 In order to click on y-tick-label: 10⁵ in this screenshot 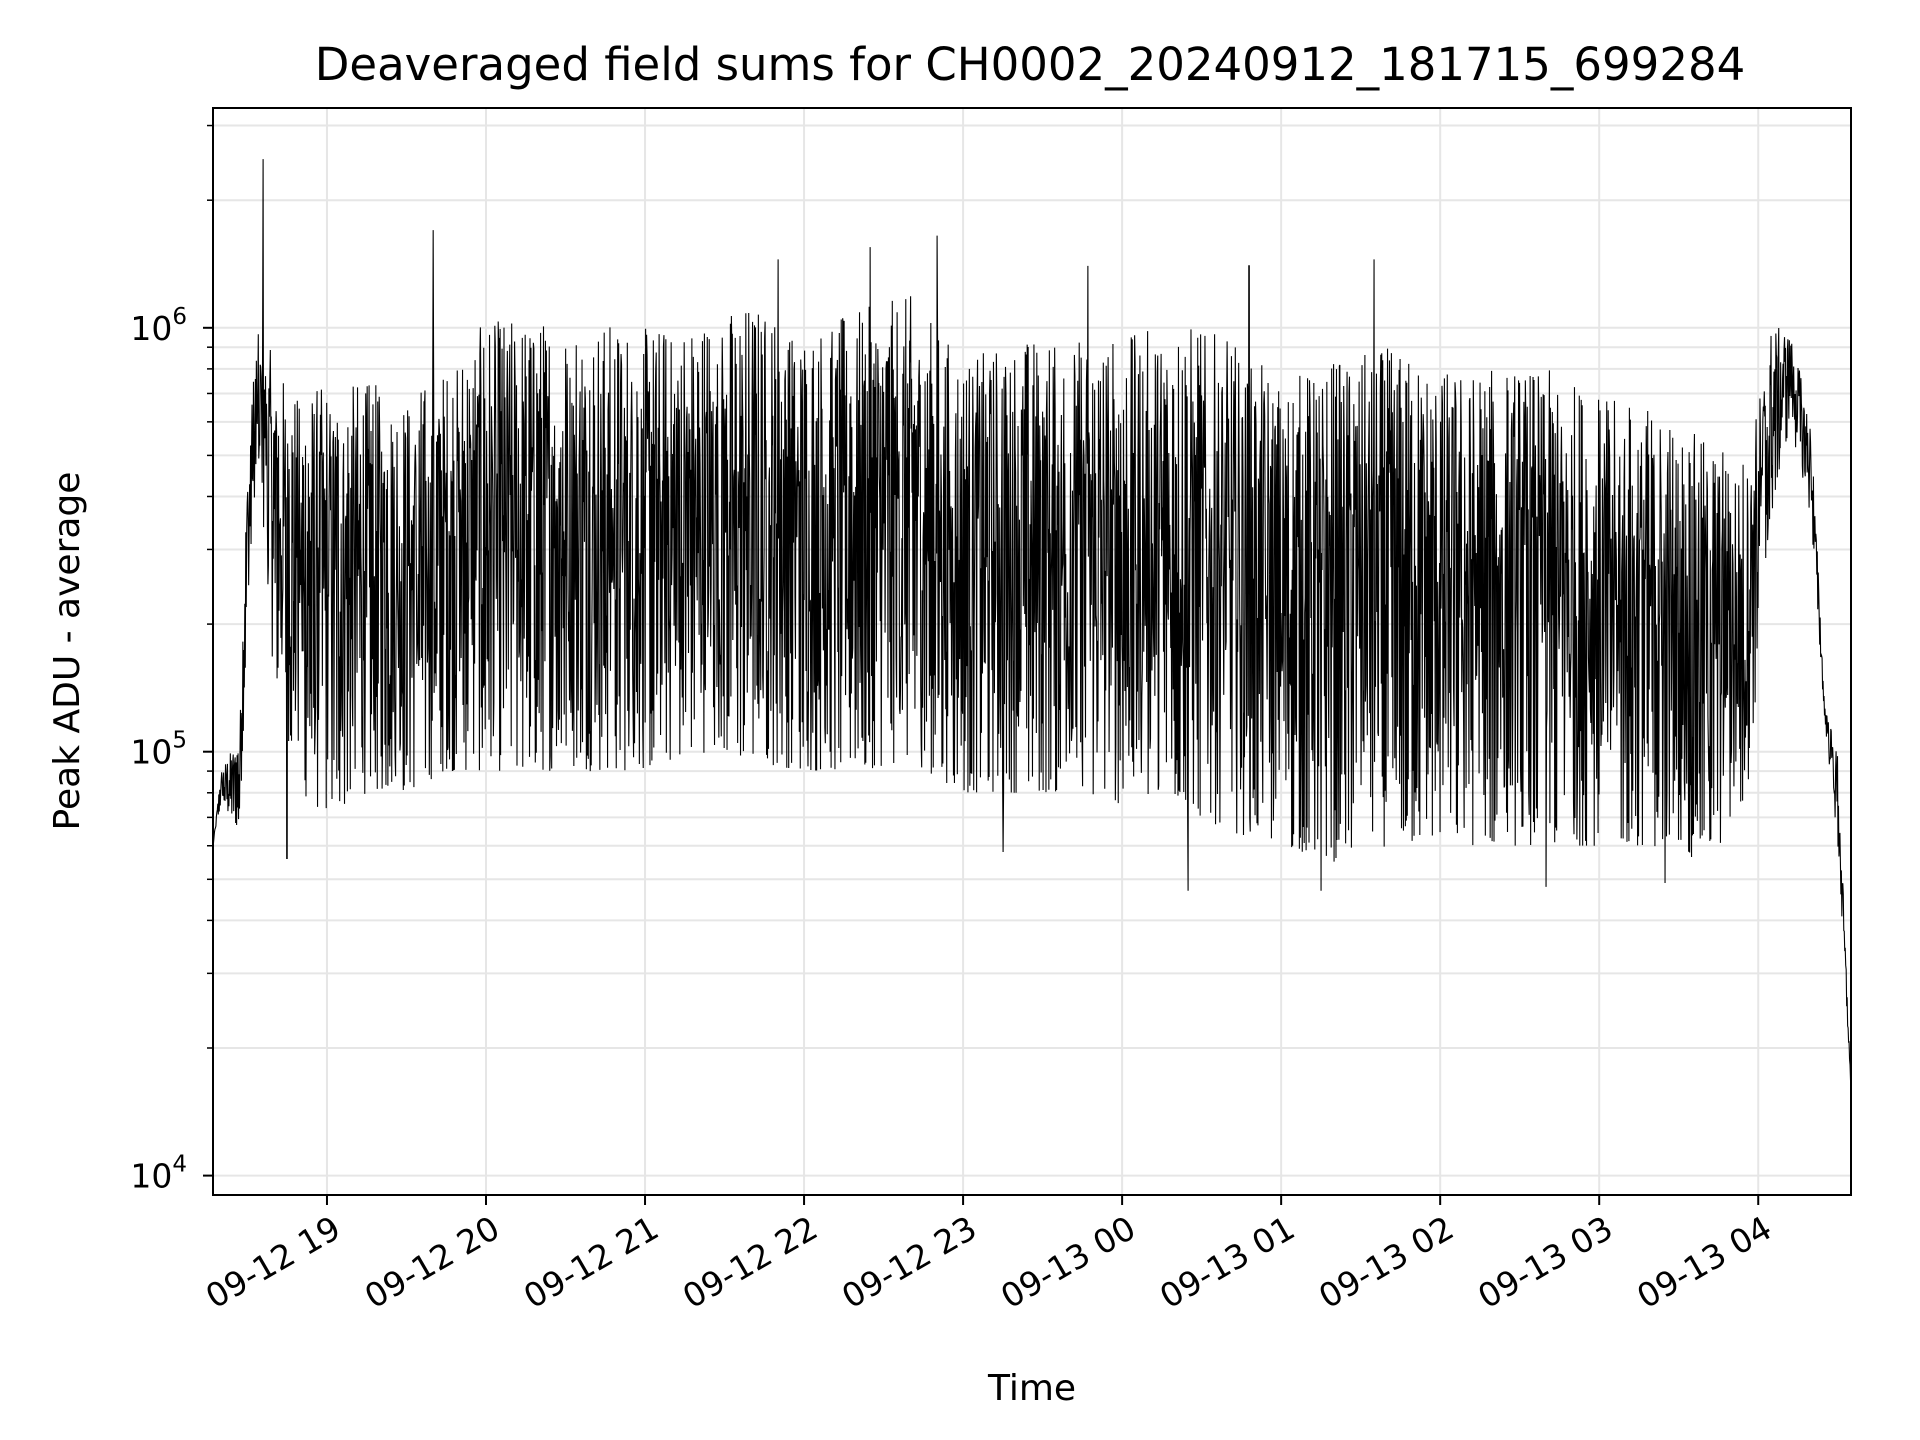, I will do `click(158, 750)`.